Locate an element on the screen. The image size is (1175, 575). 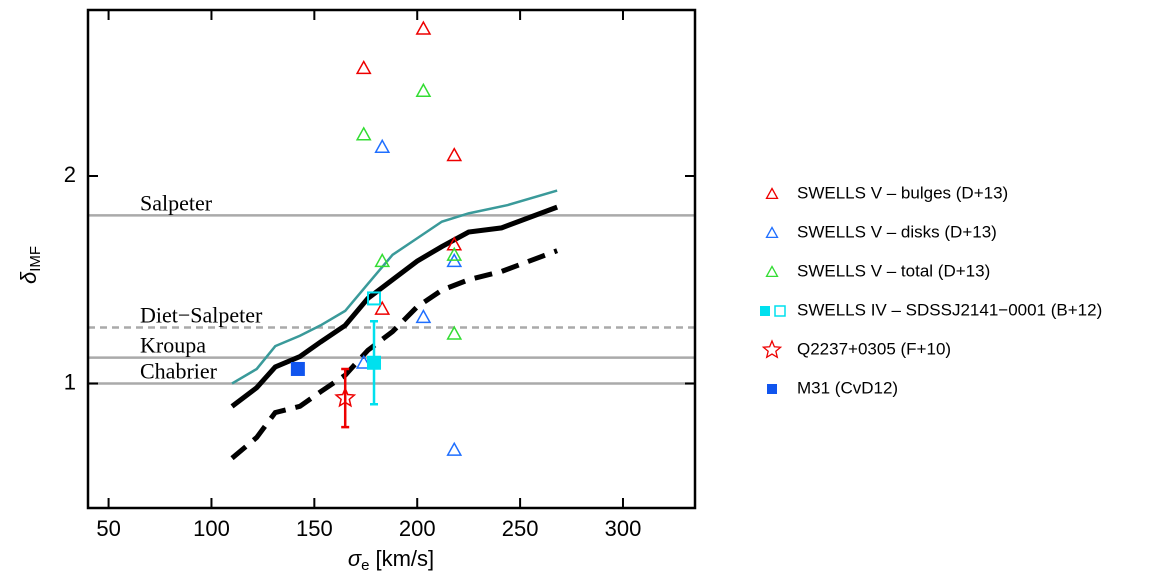
x-label-symbol: σ is located at coordinates (355, 558).